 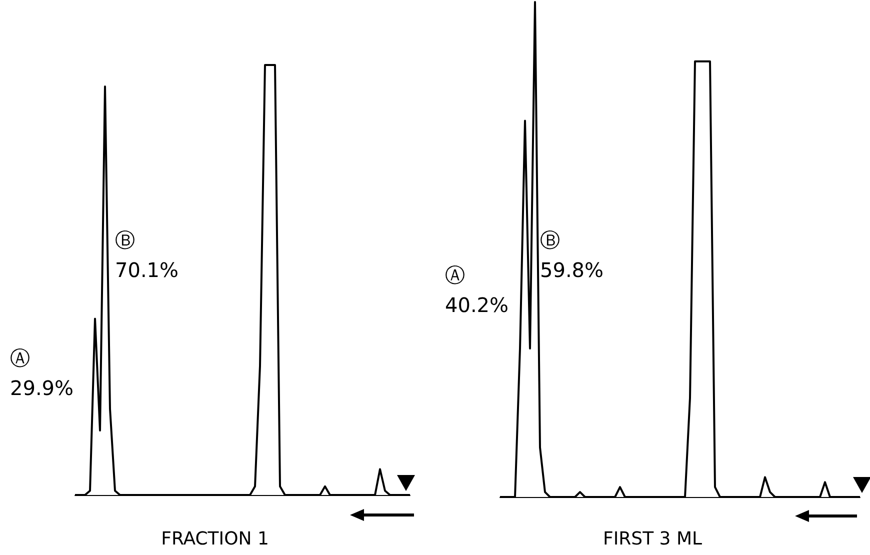 I want to click on text: FRACTION 1, so click(x=215, y=539).